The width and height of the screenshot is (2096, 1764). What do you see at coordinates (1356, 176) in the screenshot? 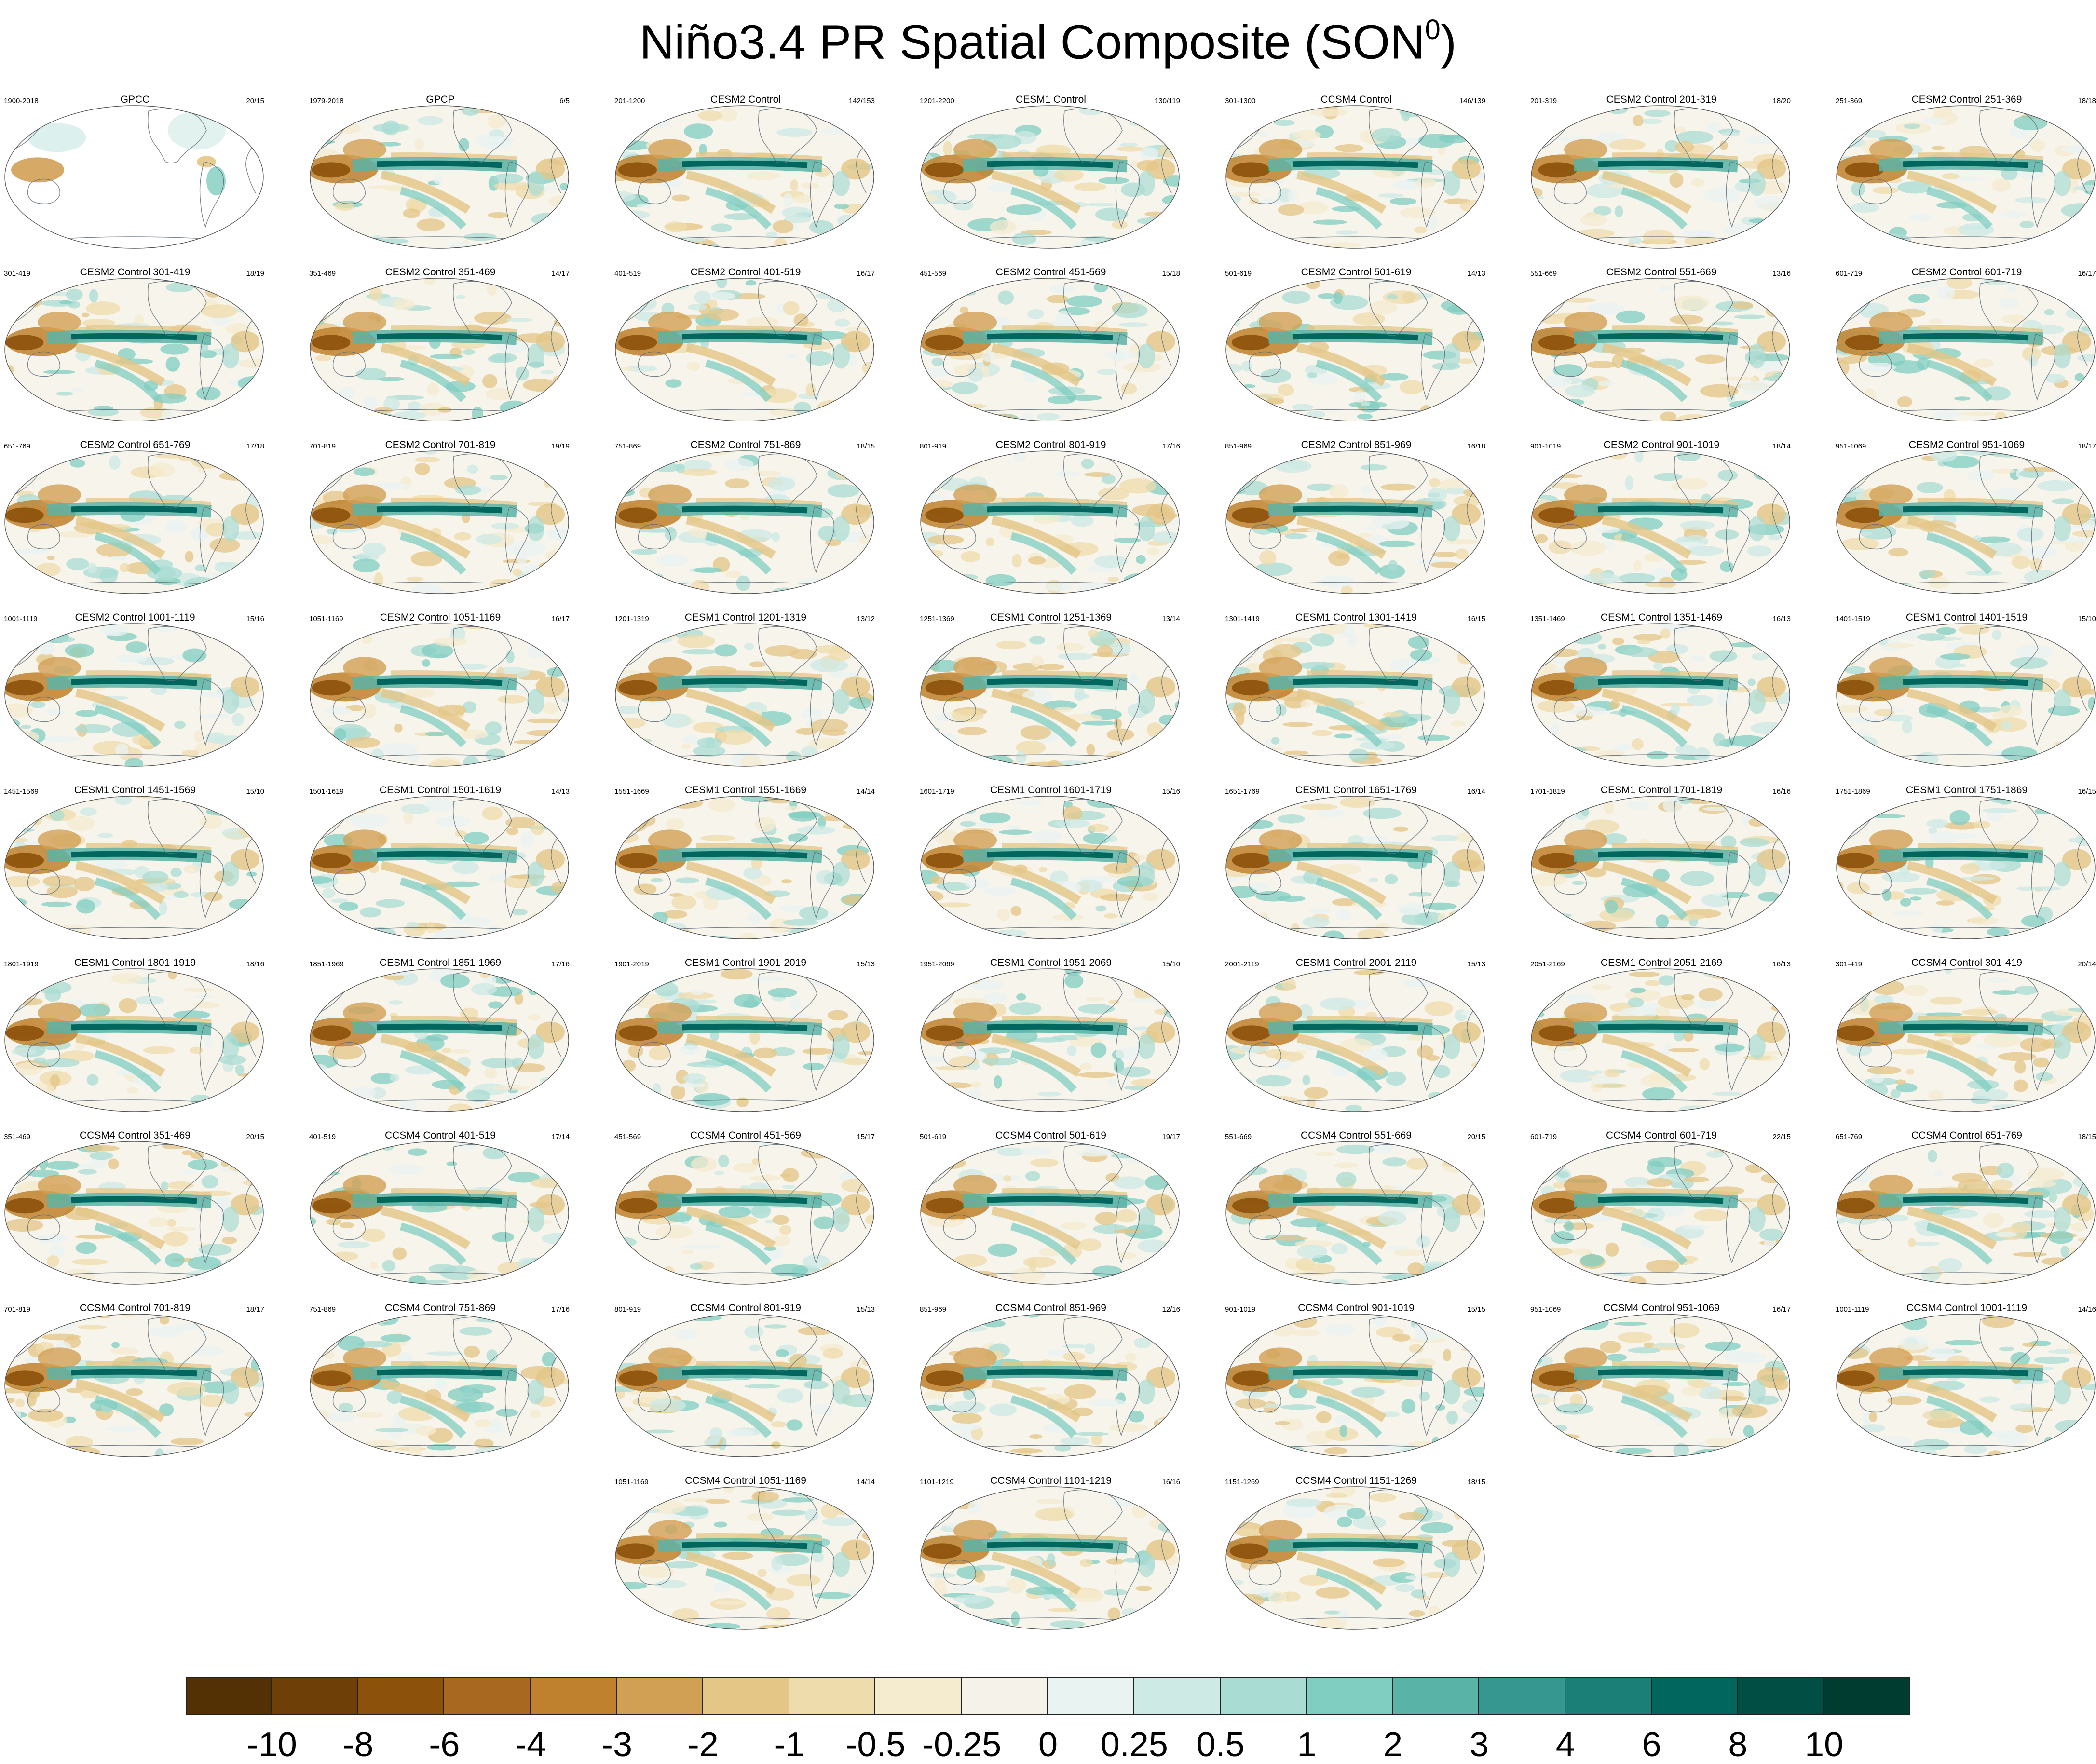
I see `map-panel: CCSM4 Control 301-1300 146/139` at bounding box center [1356, 176].